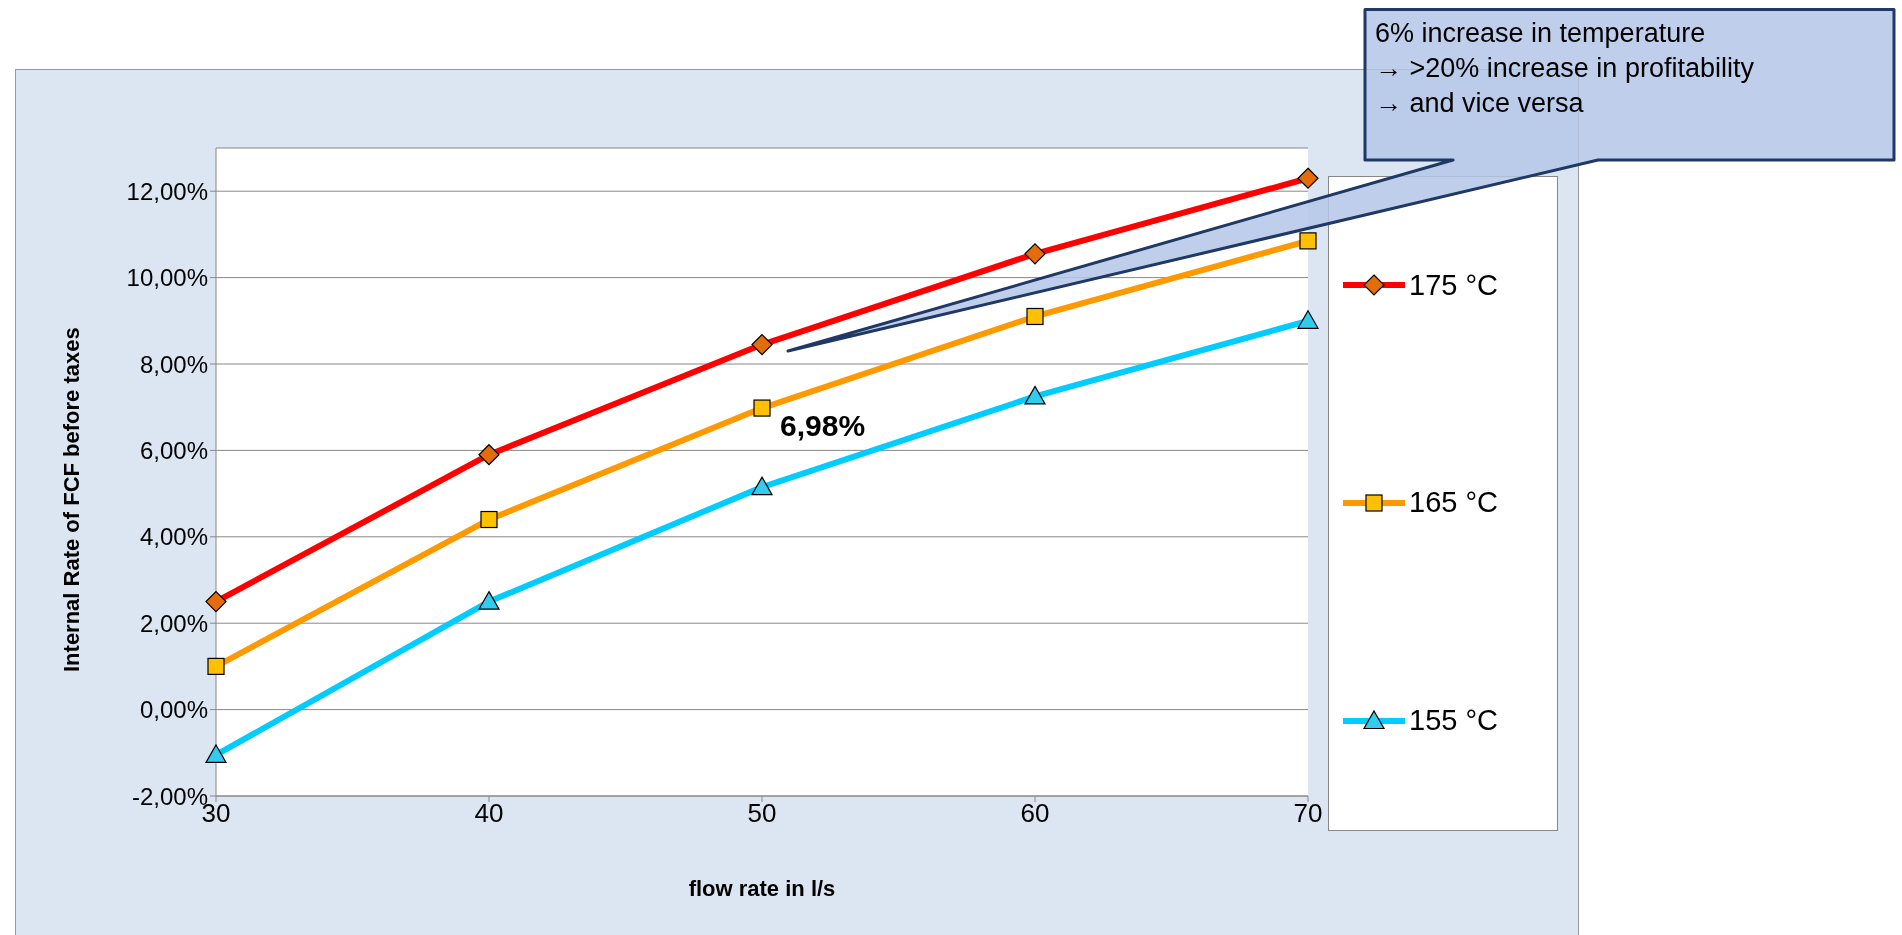  I want to click on y-tick-label: 10,00%, so click(167, 278).